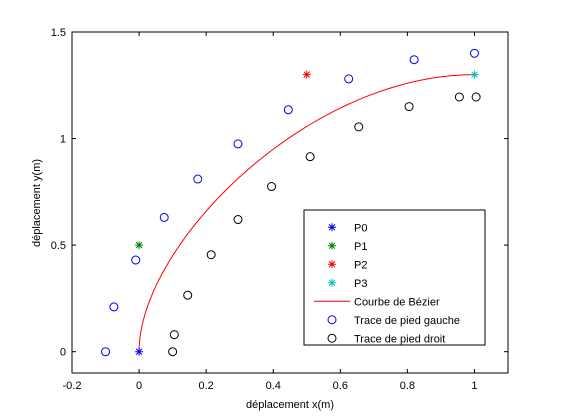 This screenshot has width=561, height=420. I want to click on y-tick-label: 0, so click(63, 353).